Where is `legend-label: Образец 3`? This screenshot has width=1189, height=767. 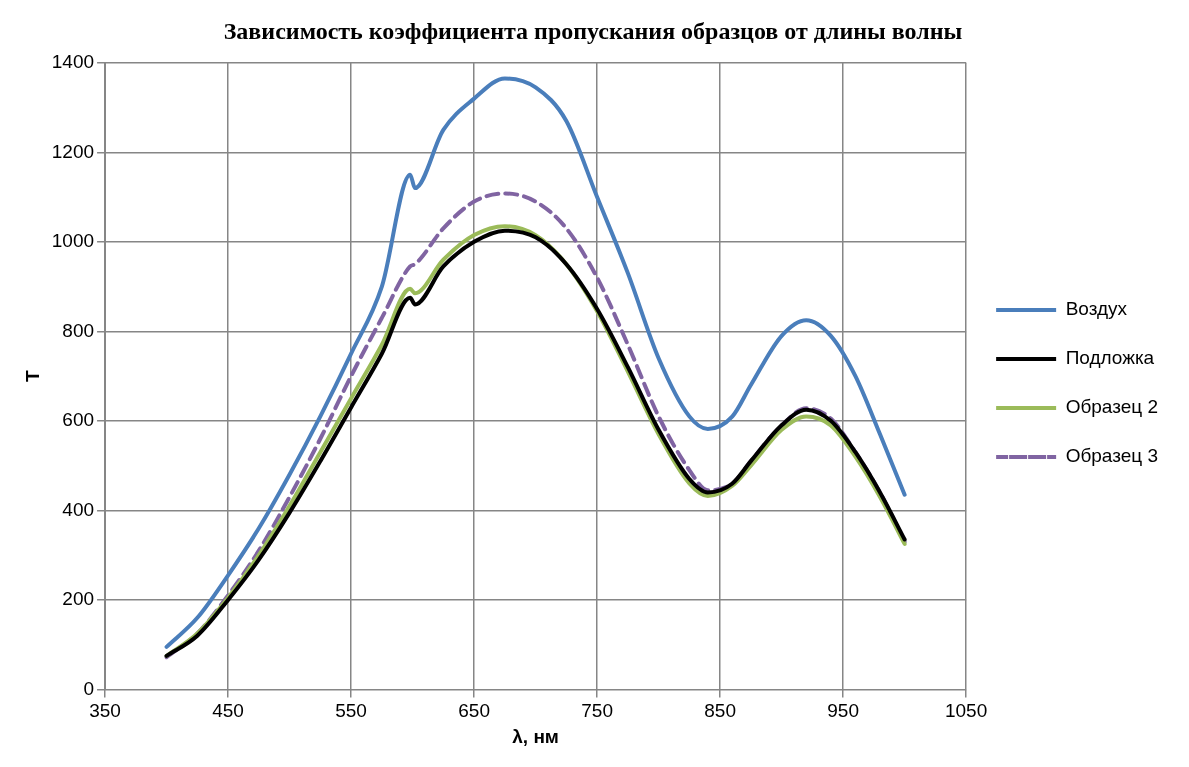
legend-label: Образец 3 is located at coordinates (1111, 456).